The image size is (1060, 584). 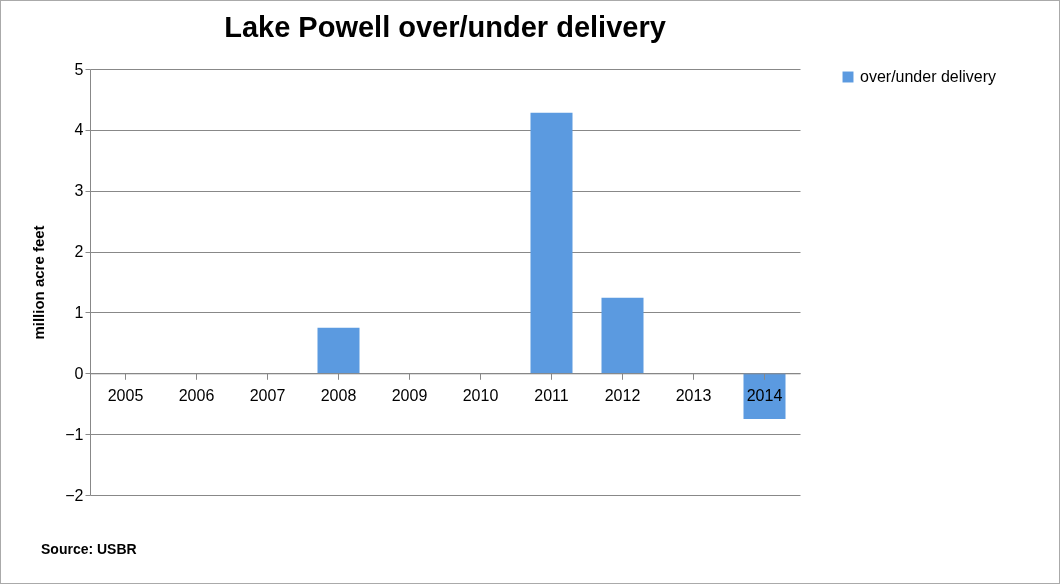 I want to click on chart-title: Lake Powell over/under delivery, so click(x=445, y=27).